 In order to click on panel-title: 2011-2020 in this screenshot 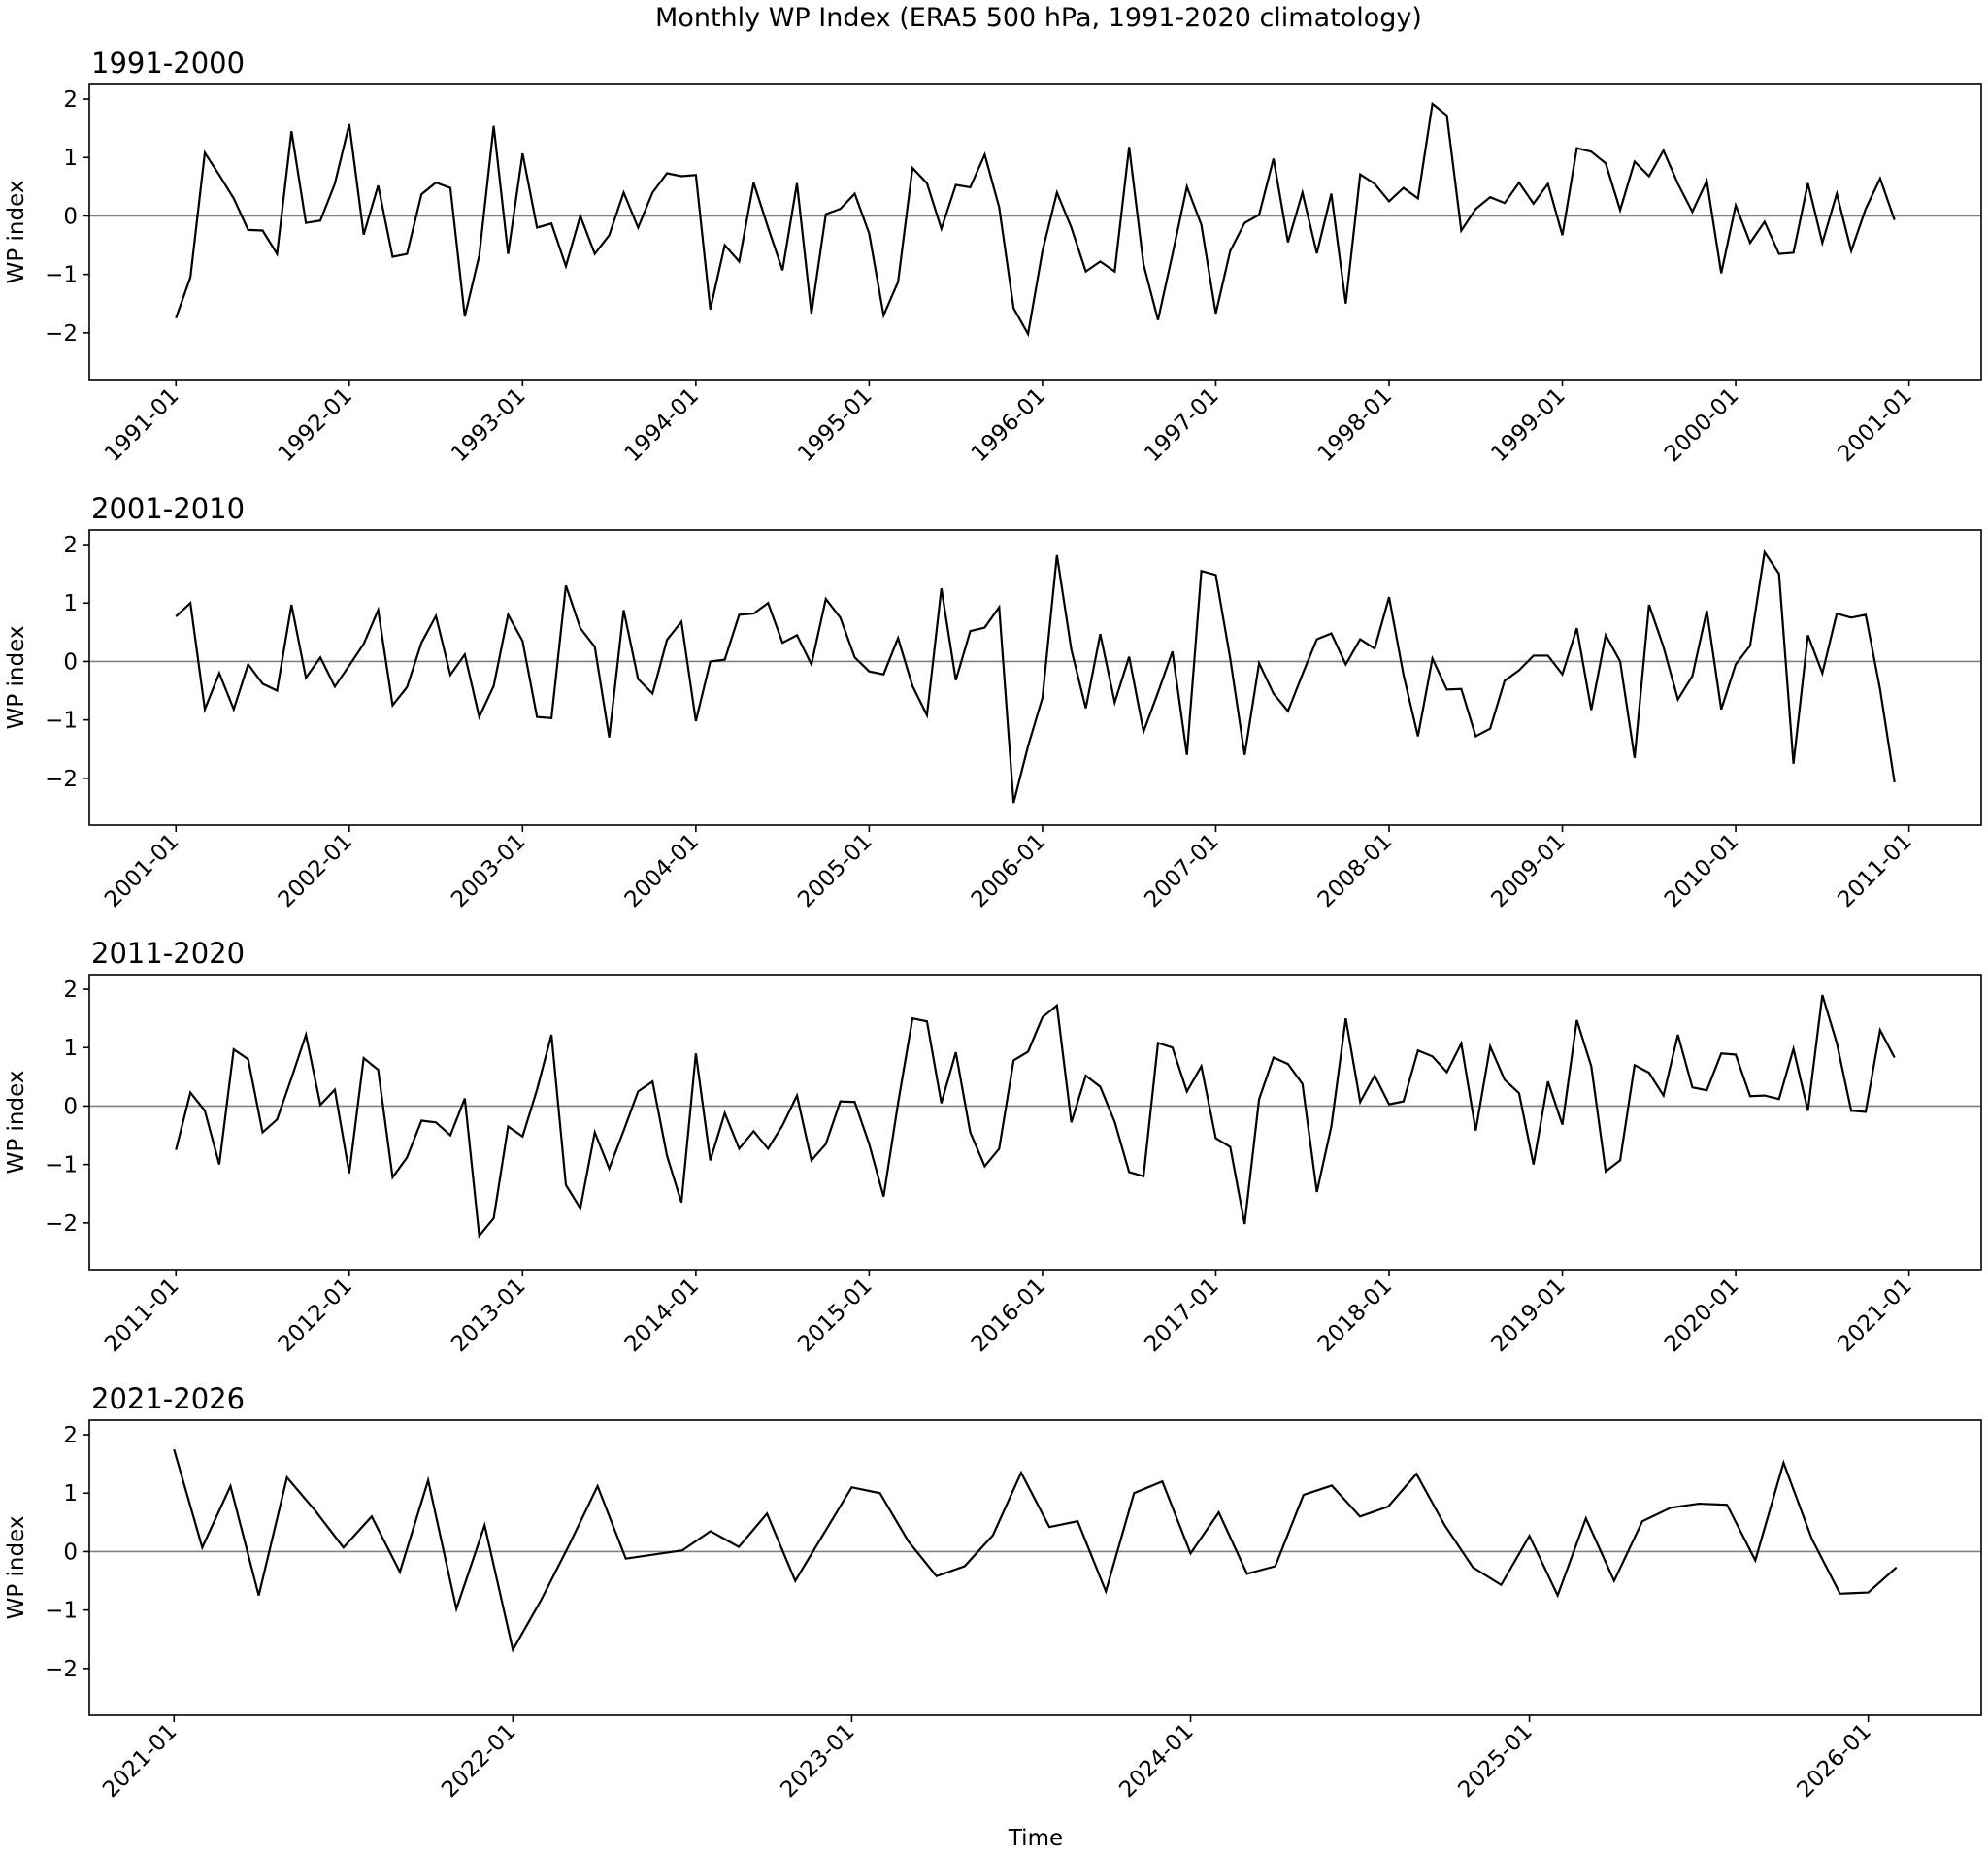, I will do `click(168, 953)`.